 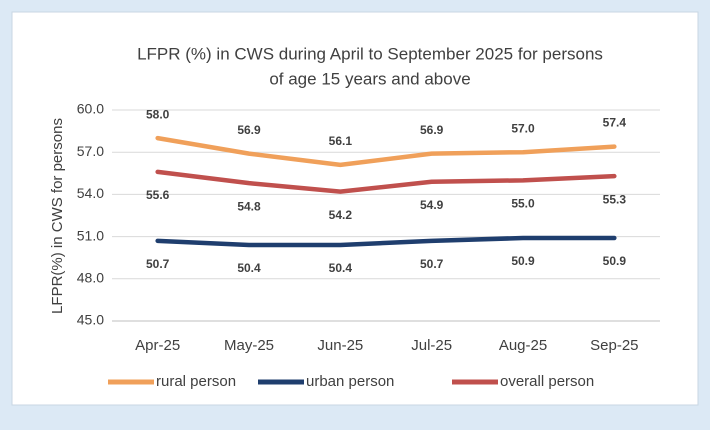 I want to click on legend-label: urban person, so click(x=350, y=381).